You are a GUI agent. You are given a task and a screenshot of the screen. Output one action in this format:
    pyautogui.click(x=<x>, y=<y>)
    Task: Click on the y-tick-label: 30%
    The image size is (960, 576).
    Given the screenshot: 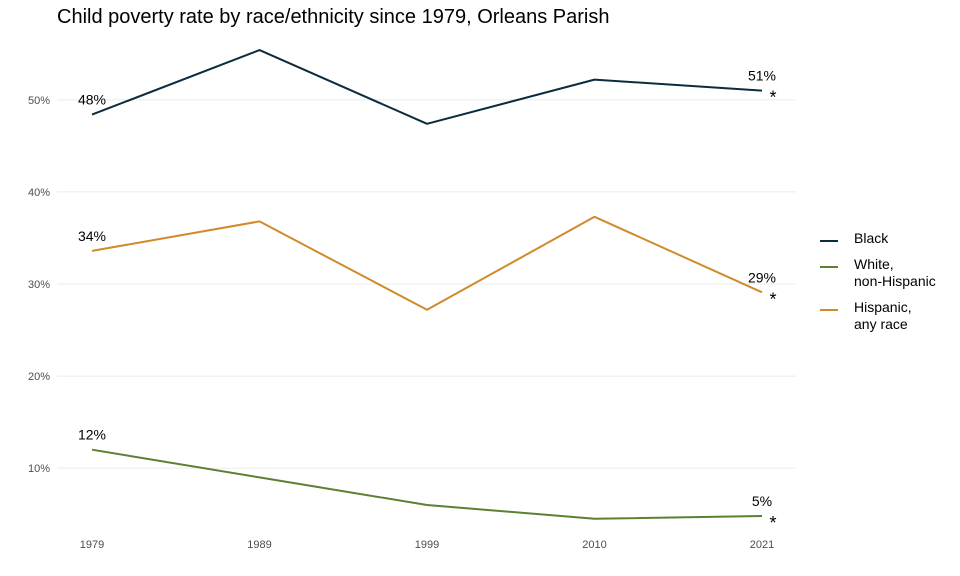 What is the action you would take?
    pyautogui.click(x=39, y=285)
    